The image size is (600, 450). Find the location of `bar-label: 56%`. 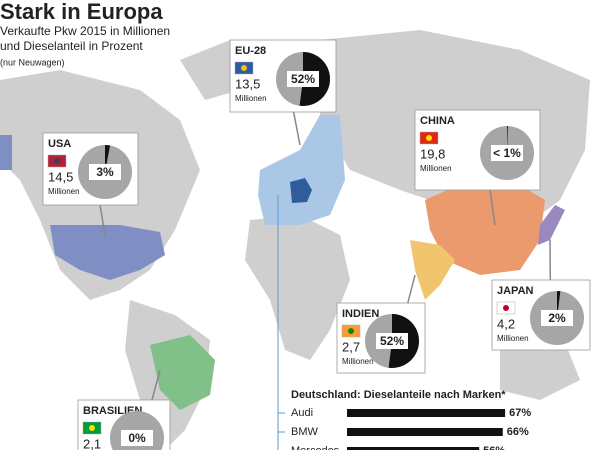

bar-label: 56% is located at coordinates (494, 447).